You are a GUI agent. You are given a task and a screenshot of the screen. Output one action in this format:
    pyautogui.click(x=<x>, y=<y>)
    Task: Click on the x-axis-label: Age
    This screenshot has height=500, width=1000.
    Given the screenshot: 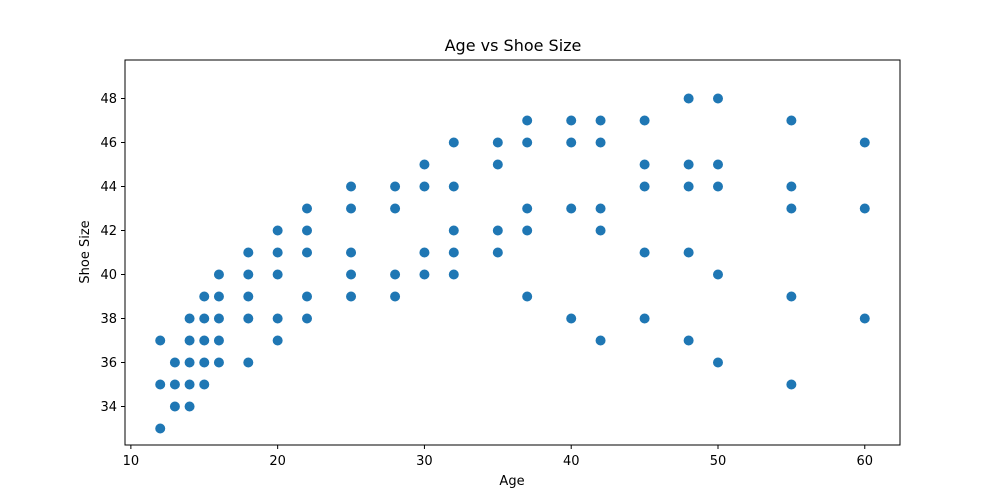 What is the action you would take?
    pyautogui.click(x=511, y=481)
    